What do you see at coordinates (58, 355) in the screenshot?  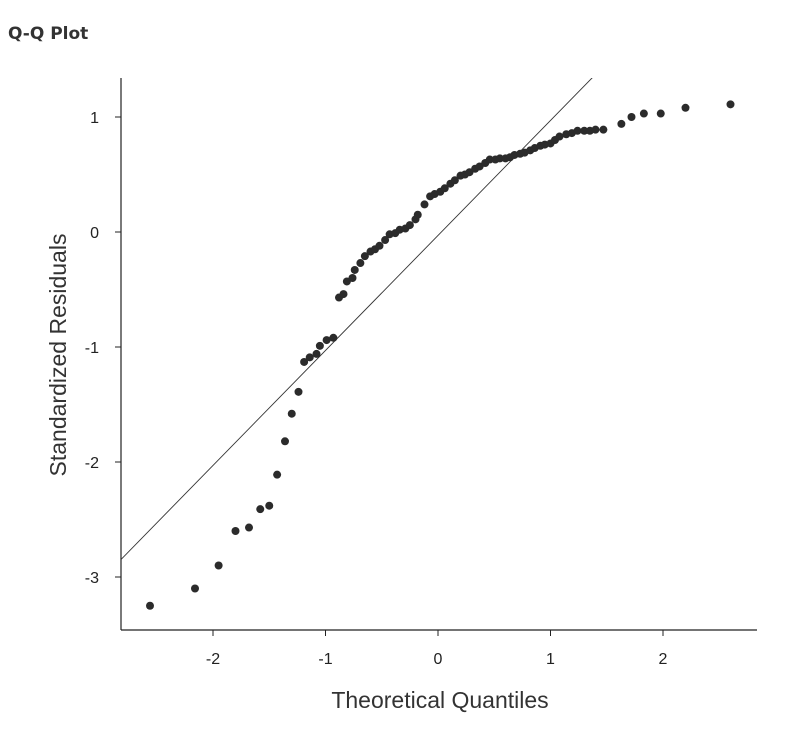 I see `y-axis-label: Standardized Residuals` at bounding box center [58, 355].